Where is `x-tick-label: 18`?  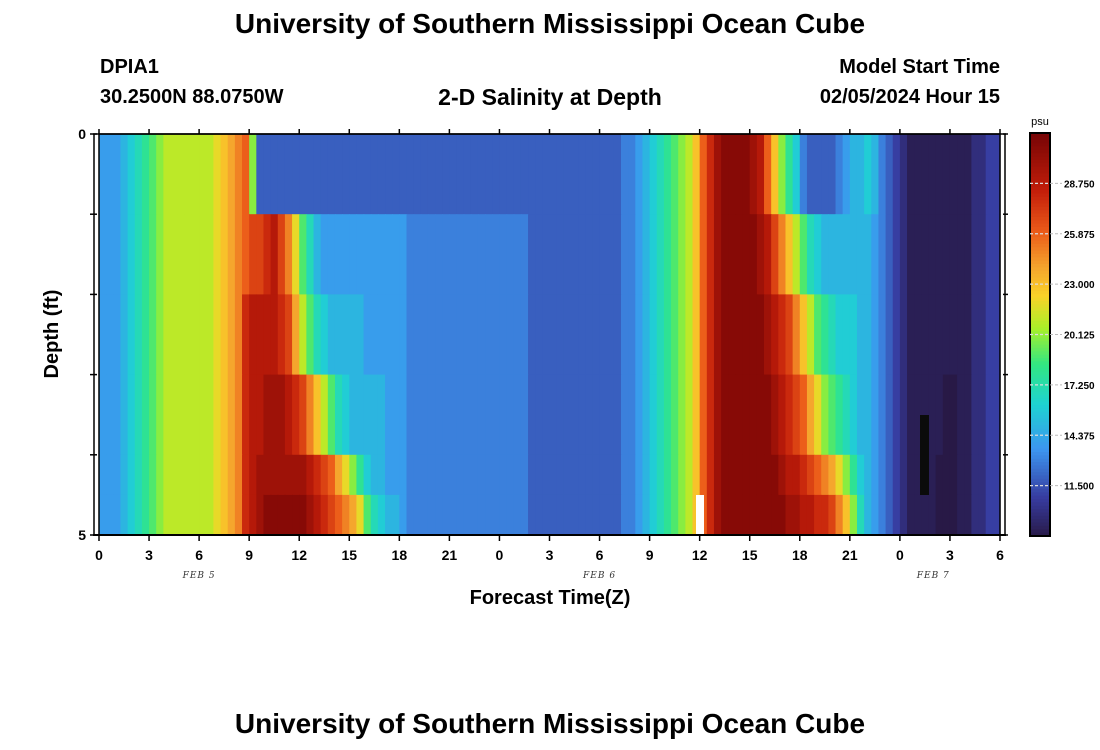 x-tick-label: 18 is located at coordinates (800, 555).